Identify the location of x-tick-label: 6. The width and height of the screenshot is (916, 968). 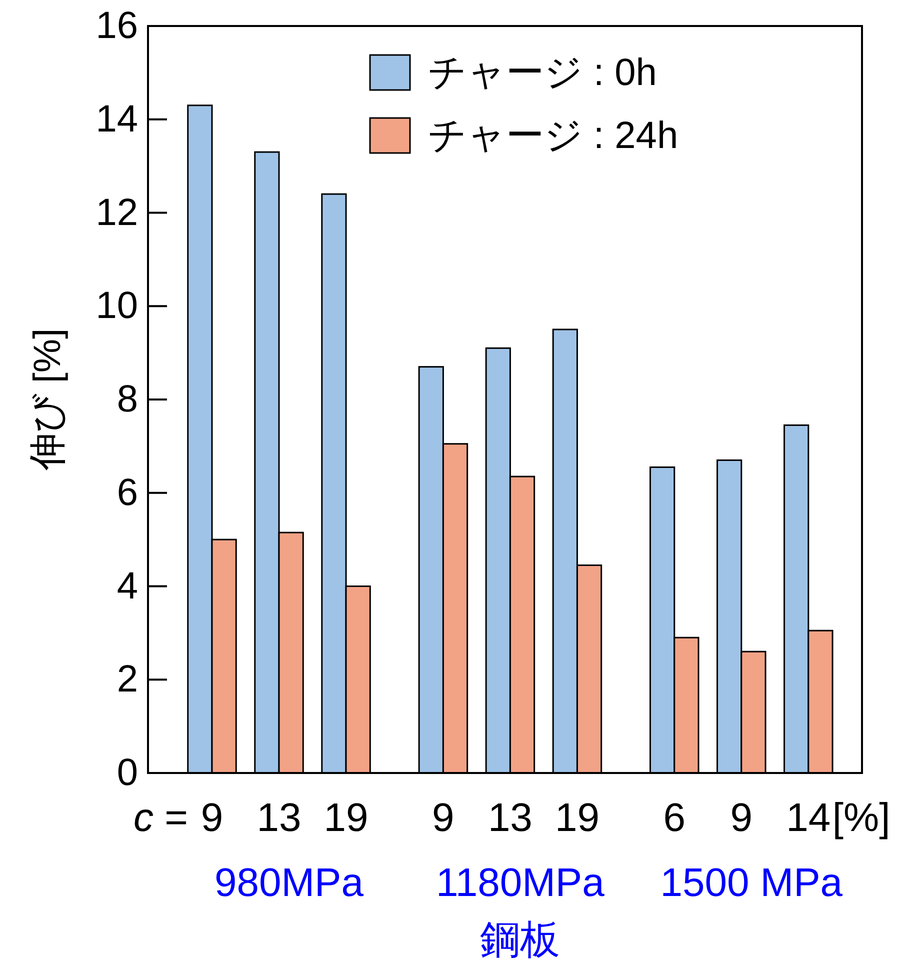
(674, 818).